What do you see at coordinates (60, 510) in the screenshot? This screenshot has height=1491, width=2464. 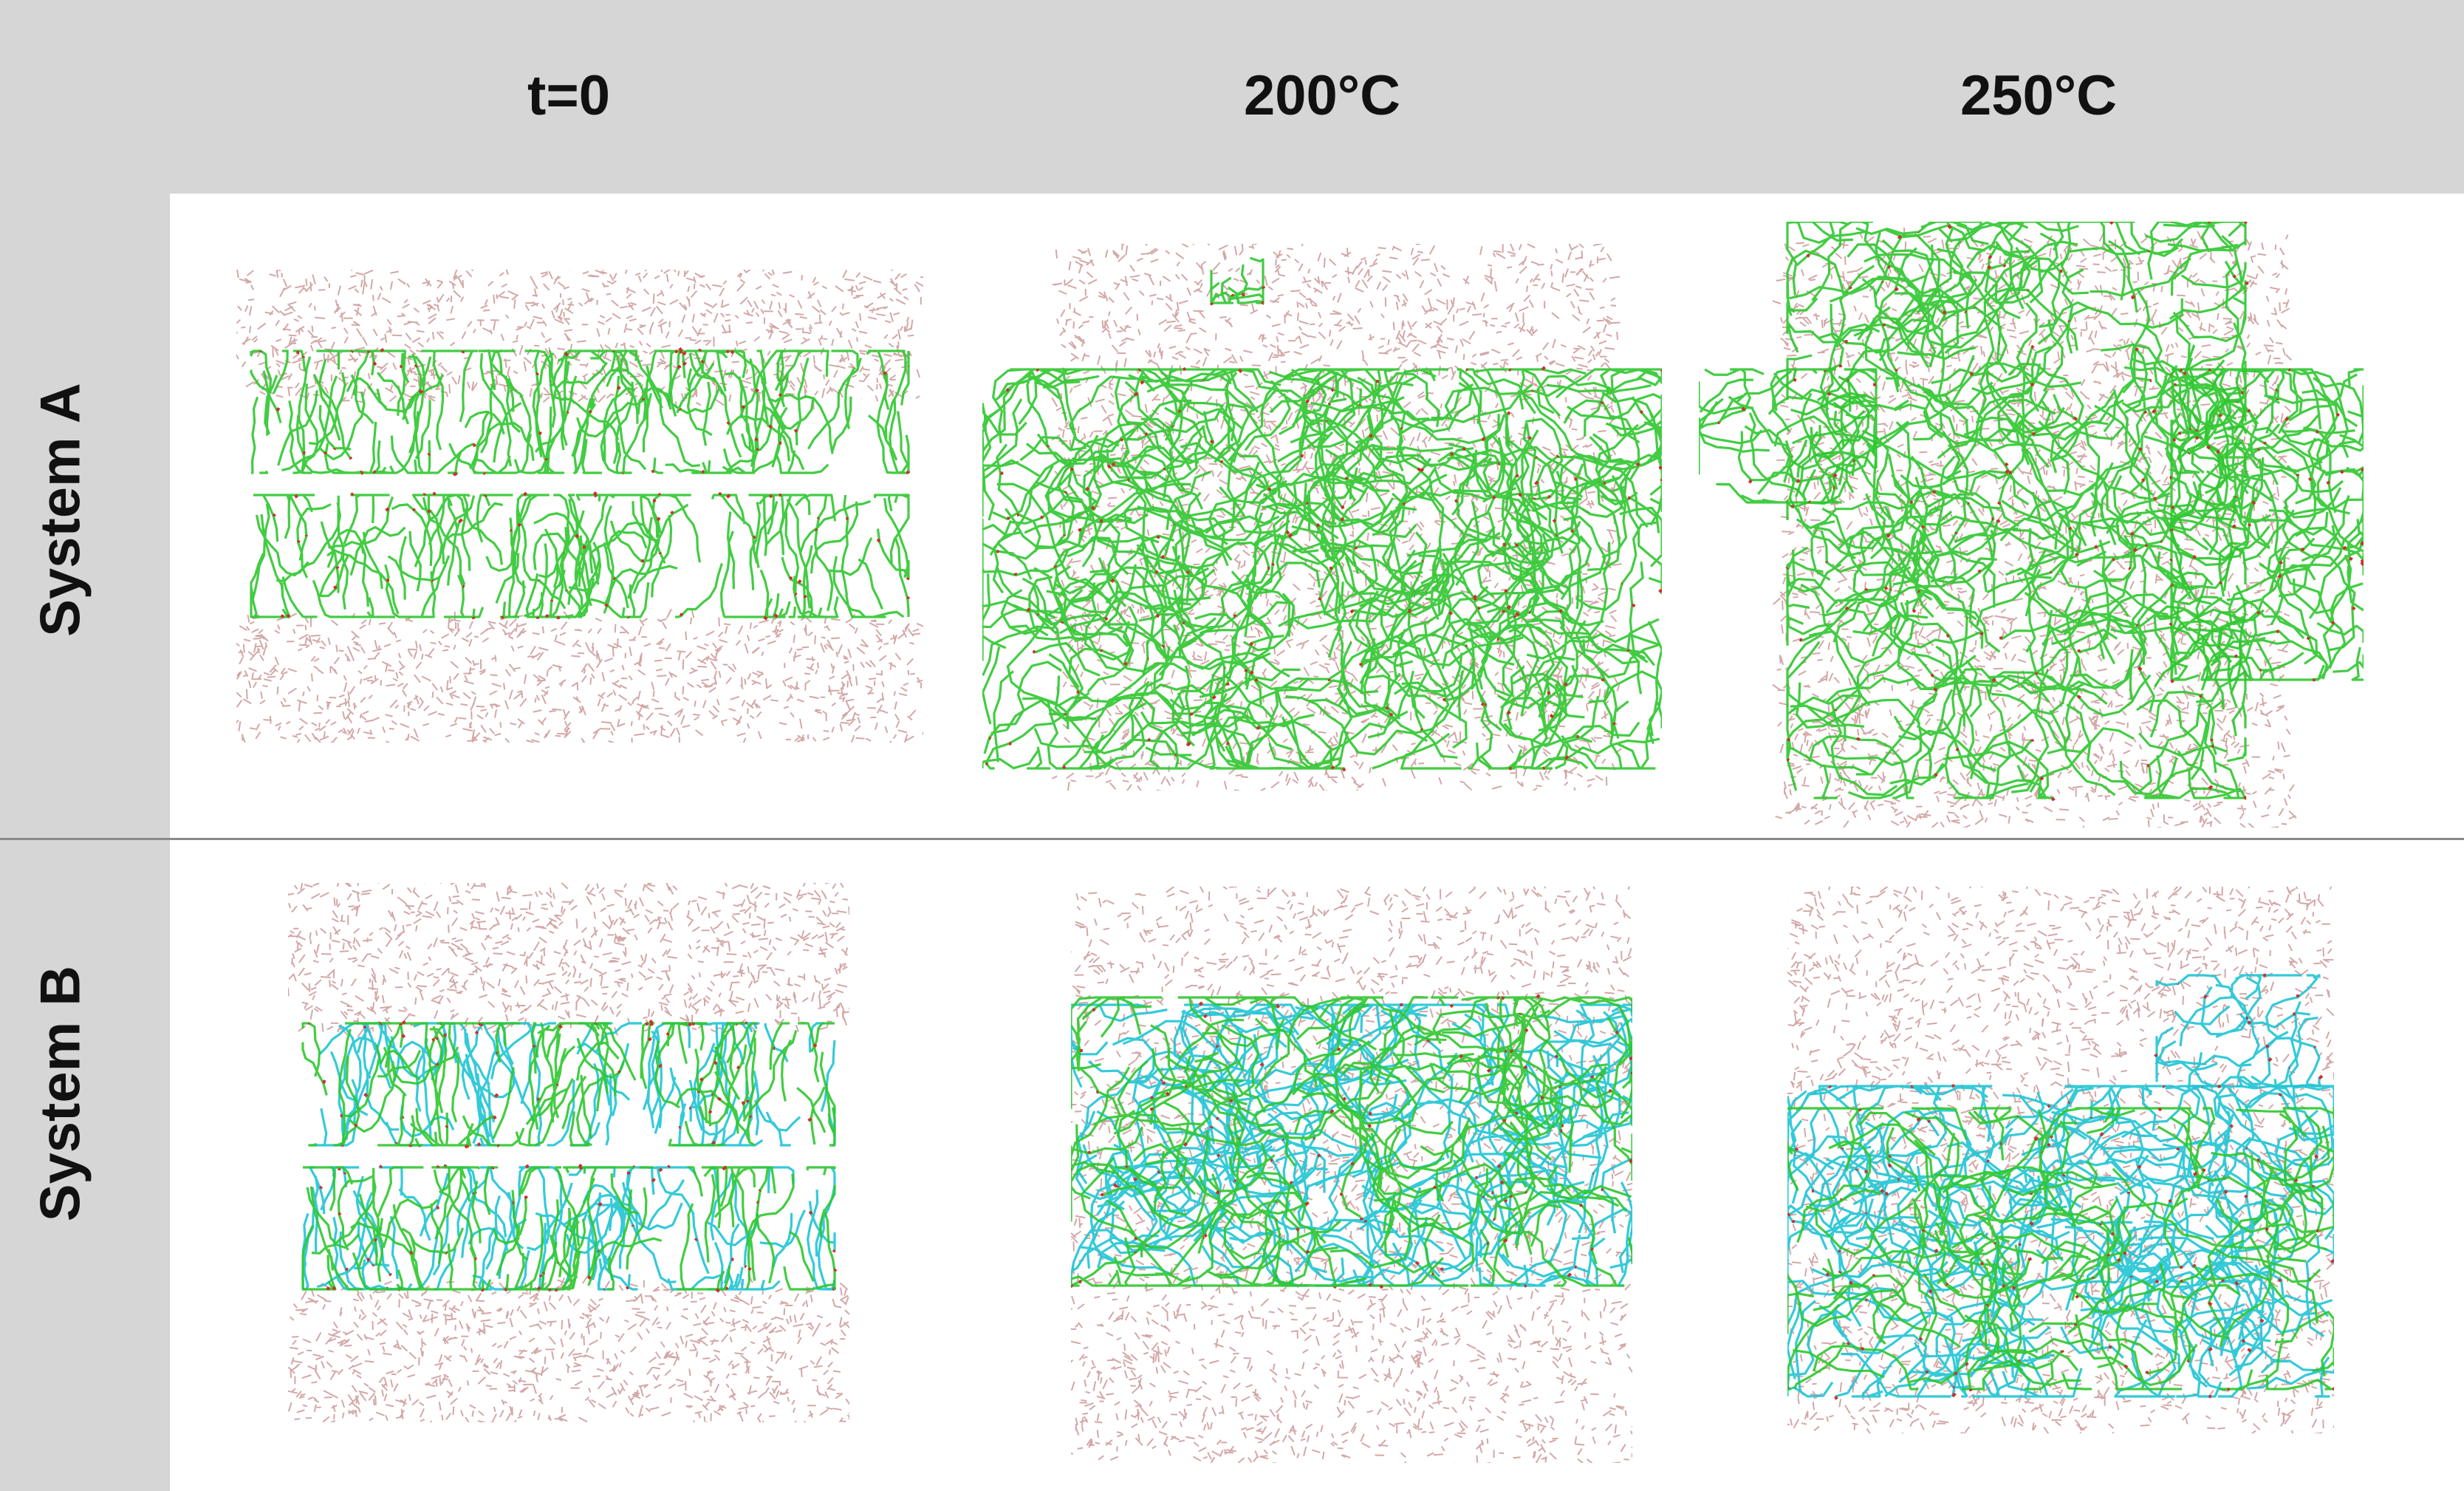 I see `row-header-system-a: System A` at bounding box center [60, 510].